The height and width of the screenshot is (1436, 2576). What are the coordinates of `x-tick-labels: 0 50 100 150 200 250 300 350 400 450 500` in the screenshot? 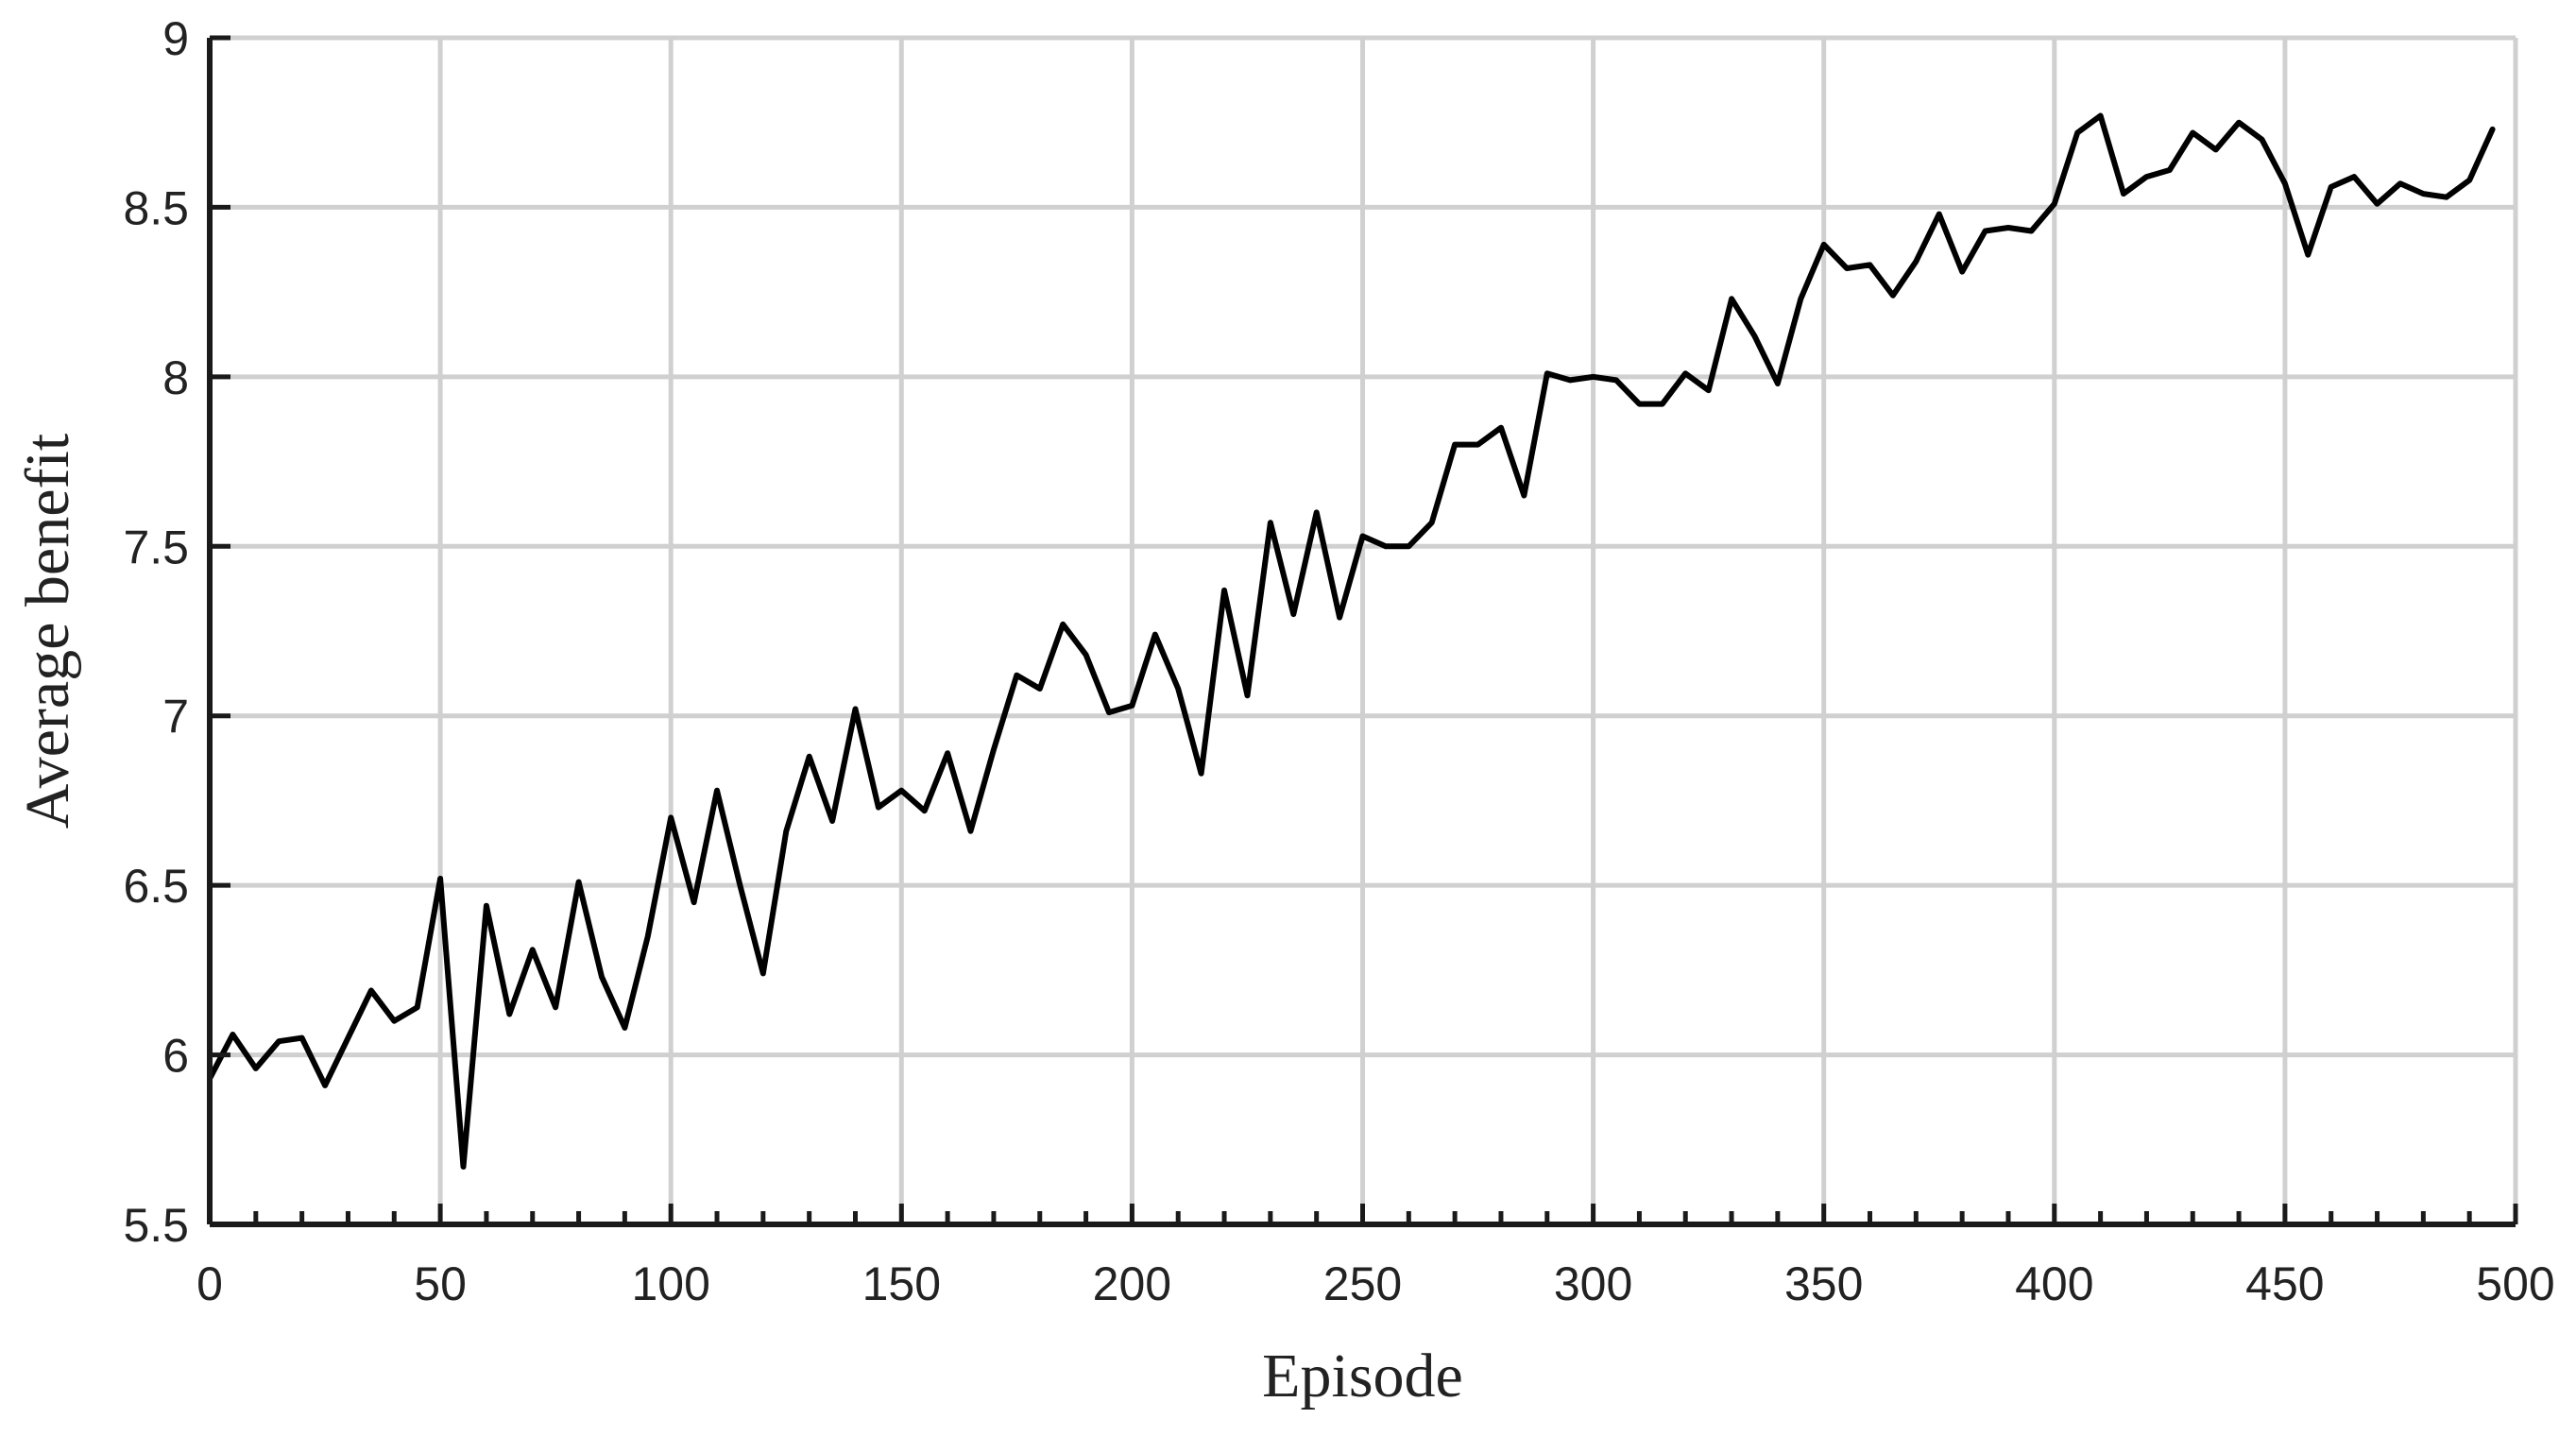 It's located at (1375, 1283).